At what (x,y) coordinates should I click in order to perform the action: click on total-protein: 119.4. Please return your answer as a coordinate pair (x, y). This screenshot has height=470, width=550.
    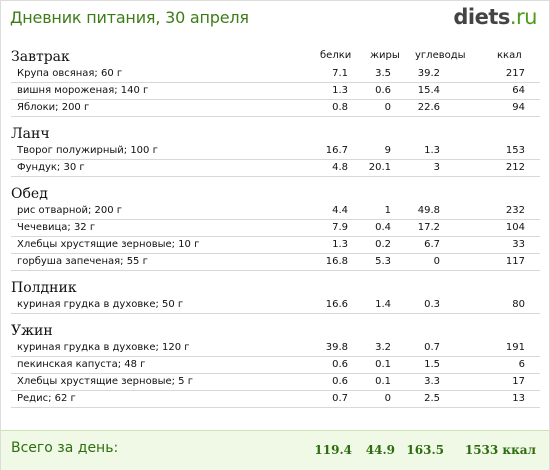
    Looking at the image, I should click on (333, 450).